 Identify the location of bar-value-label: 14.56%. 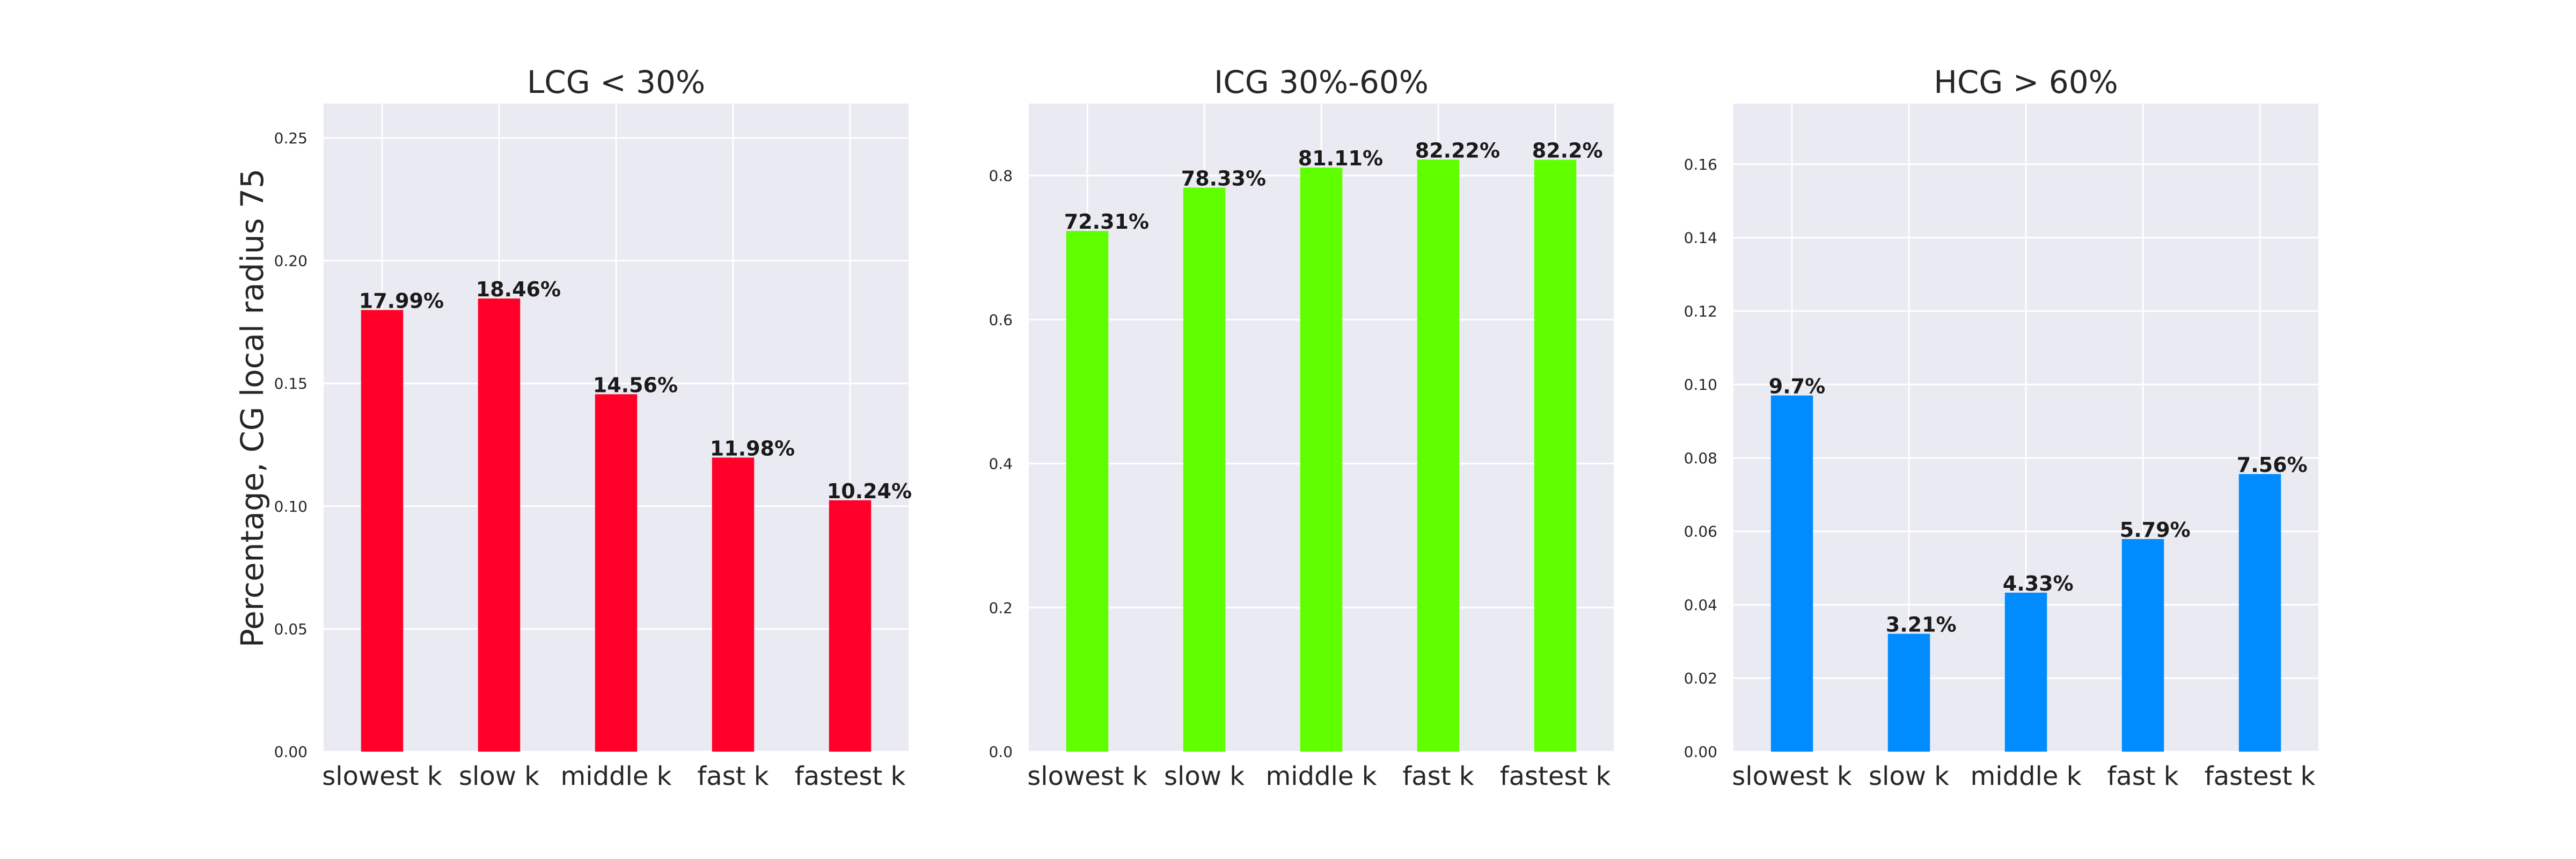
(635, 385).